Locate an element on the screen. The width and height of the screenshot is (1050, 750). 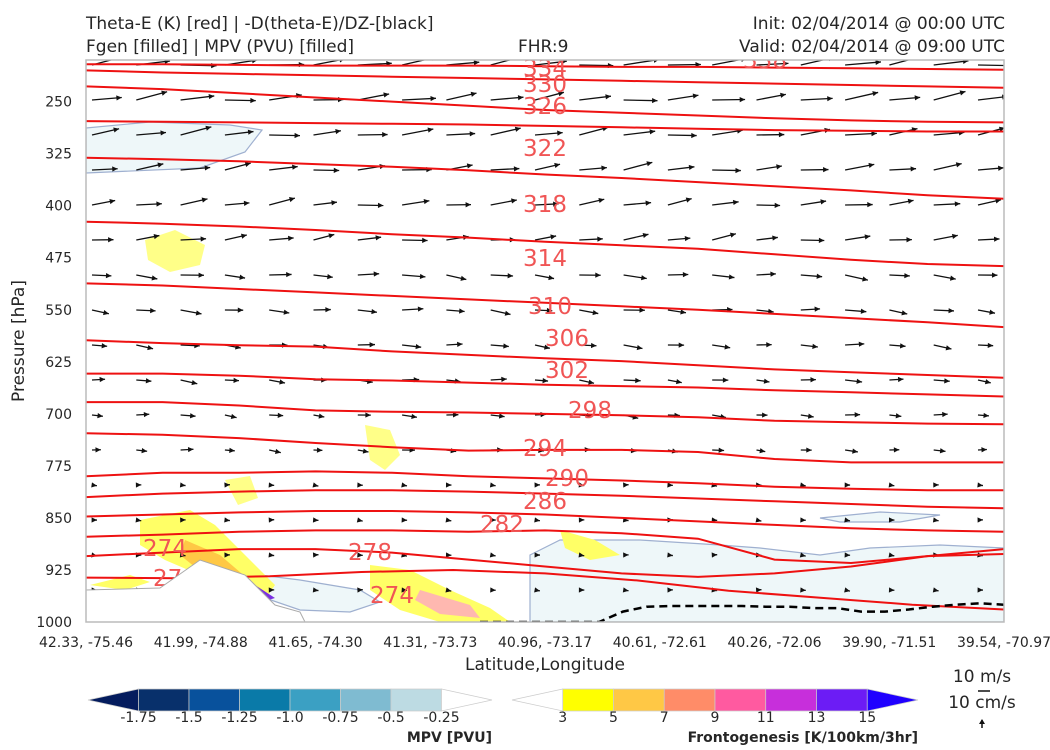
contour-label-302: 302 is located at coordinates (567, 371).